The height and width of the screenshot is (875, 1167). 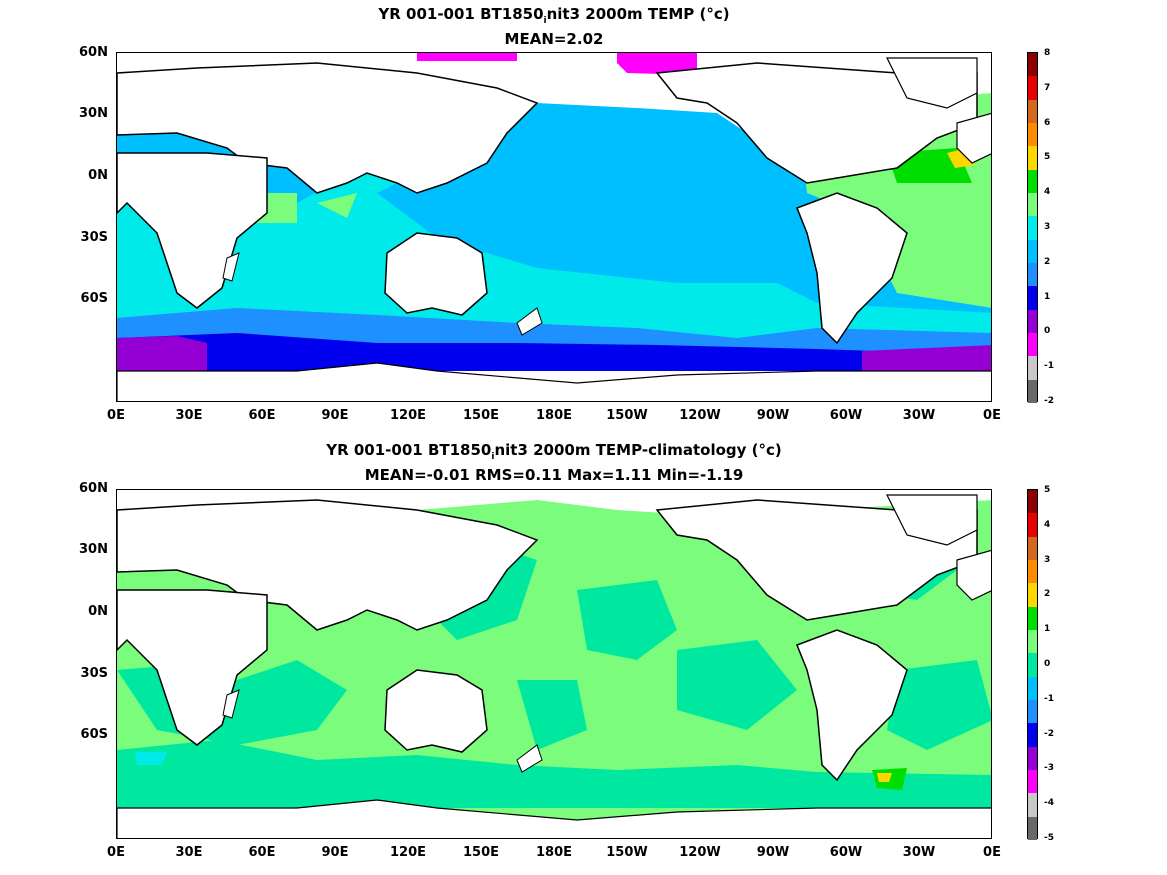 What do you see at coordinates (554, 39) in the screenshot?
I see `panel1-stats: MEAN=2.02` at bounding box center [554, 39].